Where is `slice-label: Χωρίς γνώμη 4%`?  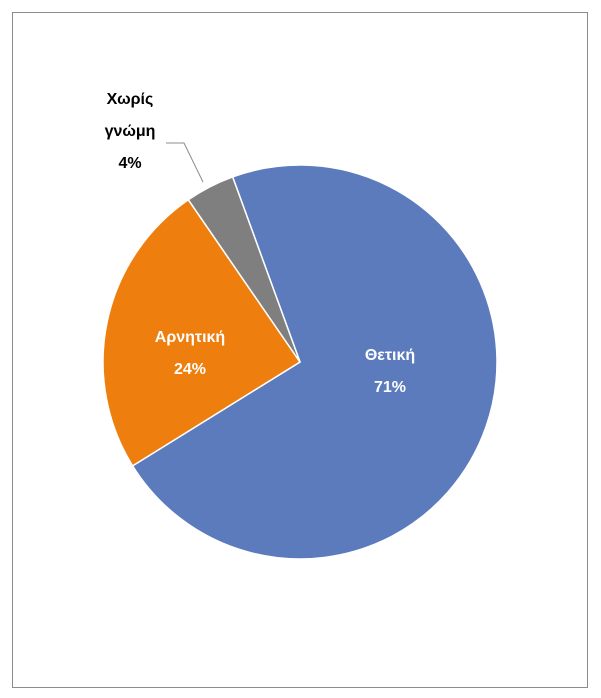 slice-label: Χωρίς γνώμη 4% is located at coordinates (130, 132).